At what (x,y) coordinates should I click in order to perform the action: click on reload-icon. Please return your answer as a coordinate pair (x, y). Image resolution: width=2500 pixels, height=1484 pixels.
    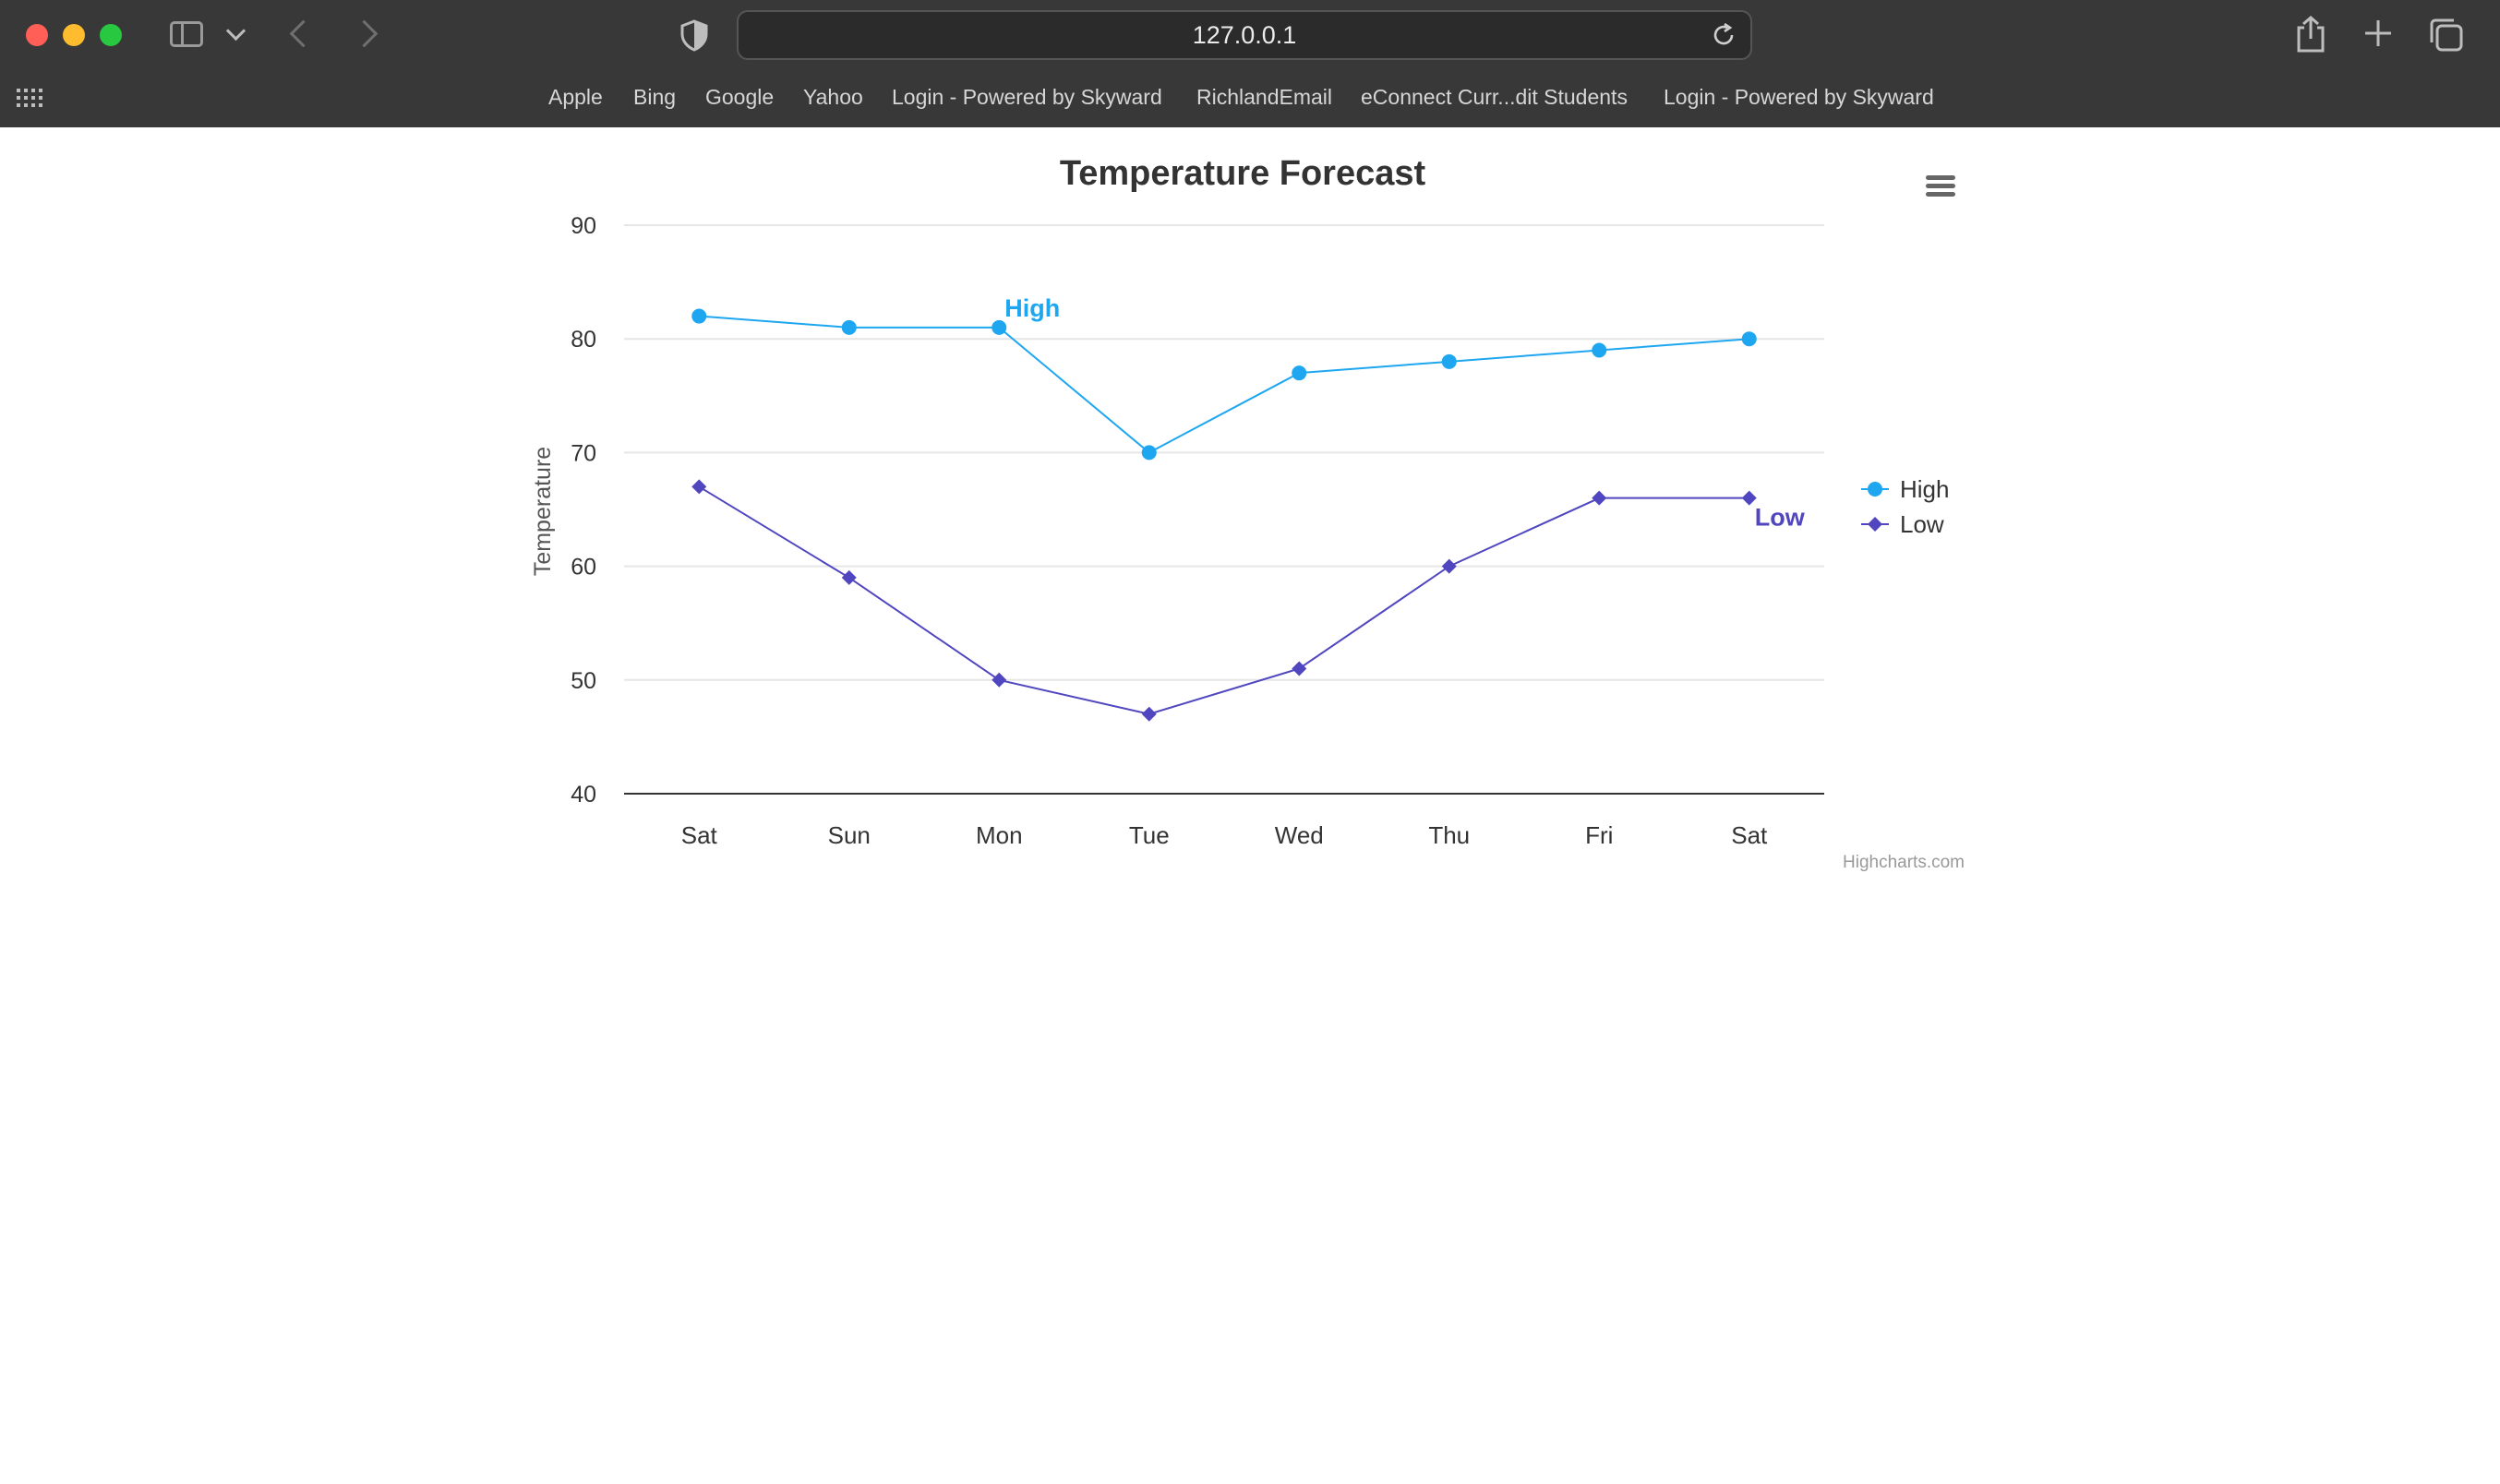
    Looking at the image, I should click on (1723, 35).